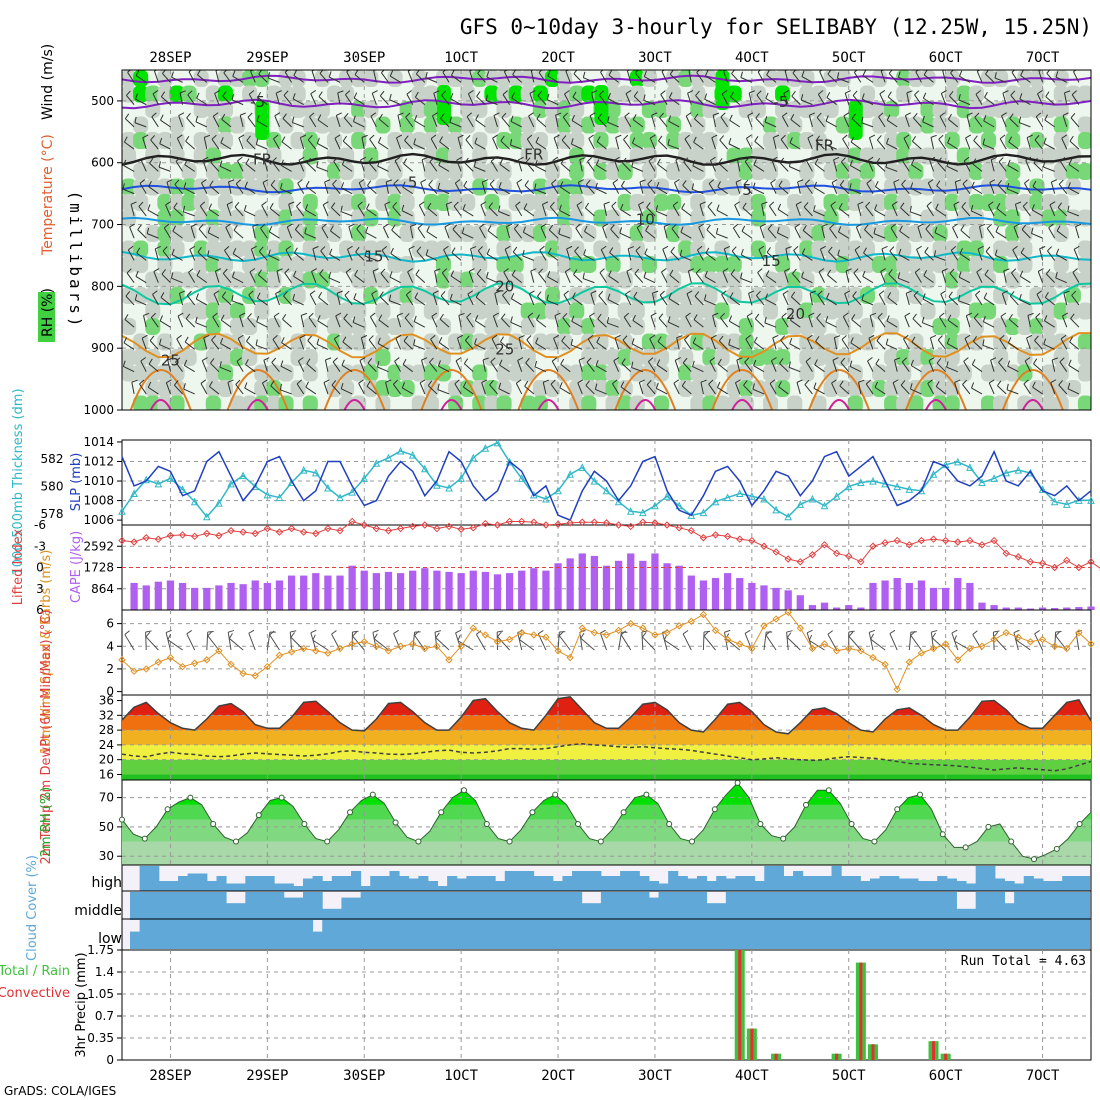 The height and width of the screenshot is (1100, 1100). What do you see at coordinates (606, 777) in the screenshot?
I see `temp-band` at bounding box center [606, 777].